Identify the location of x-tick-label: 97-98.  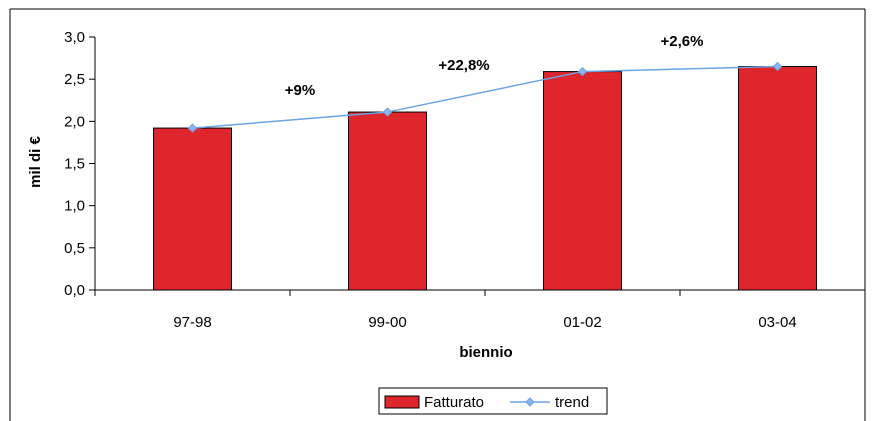
(192, 322).